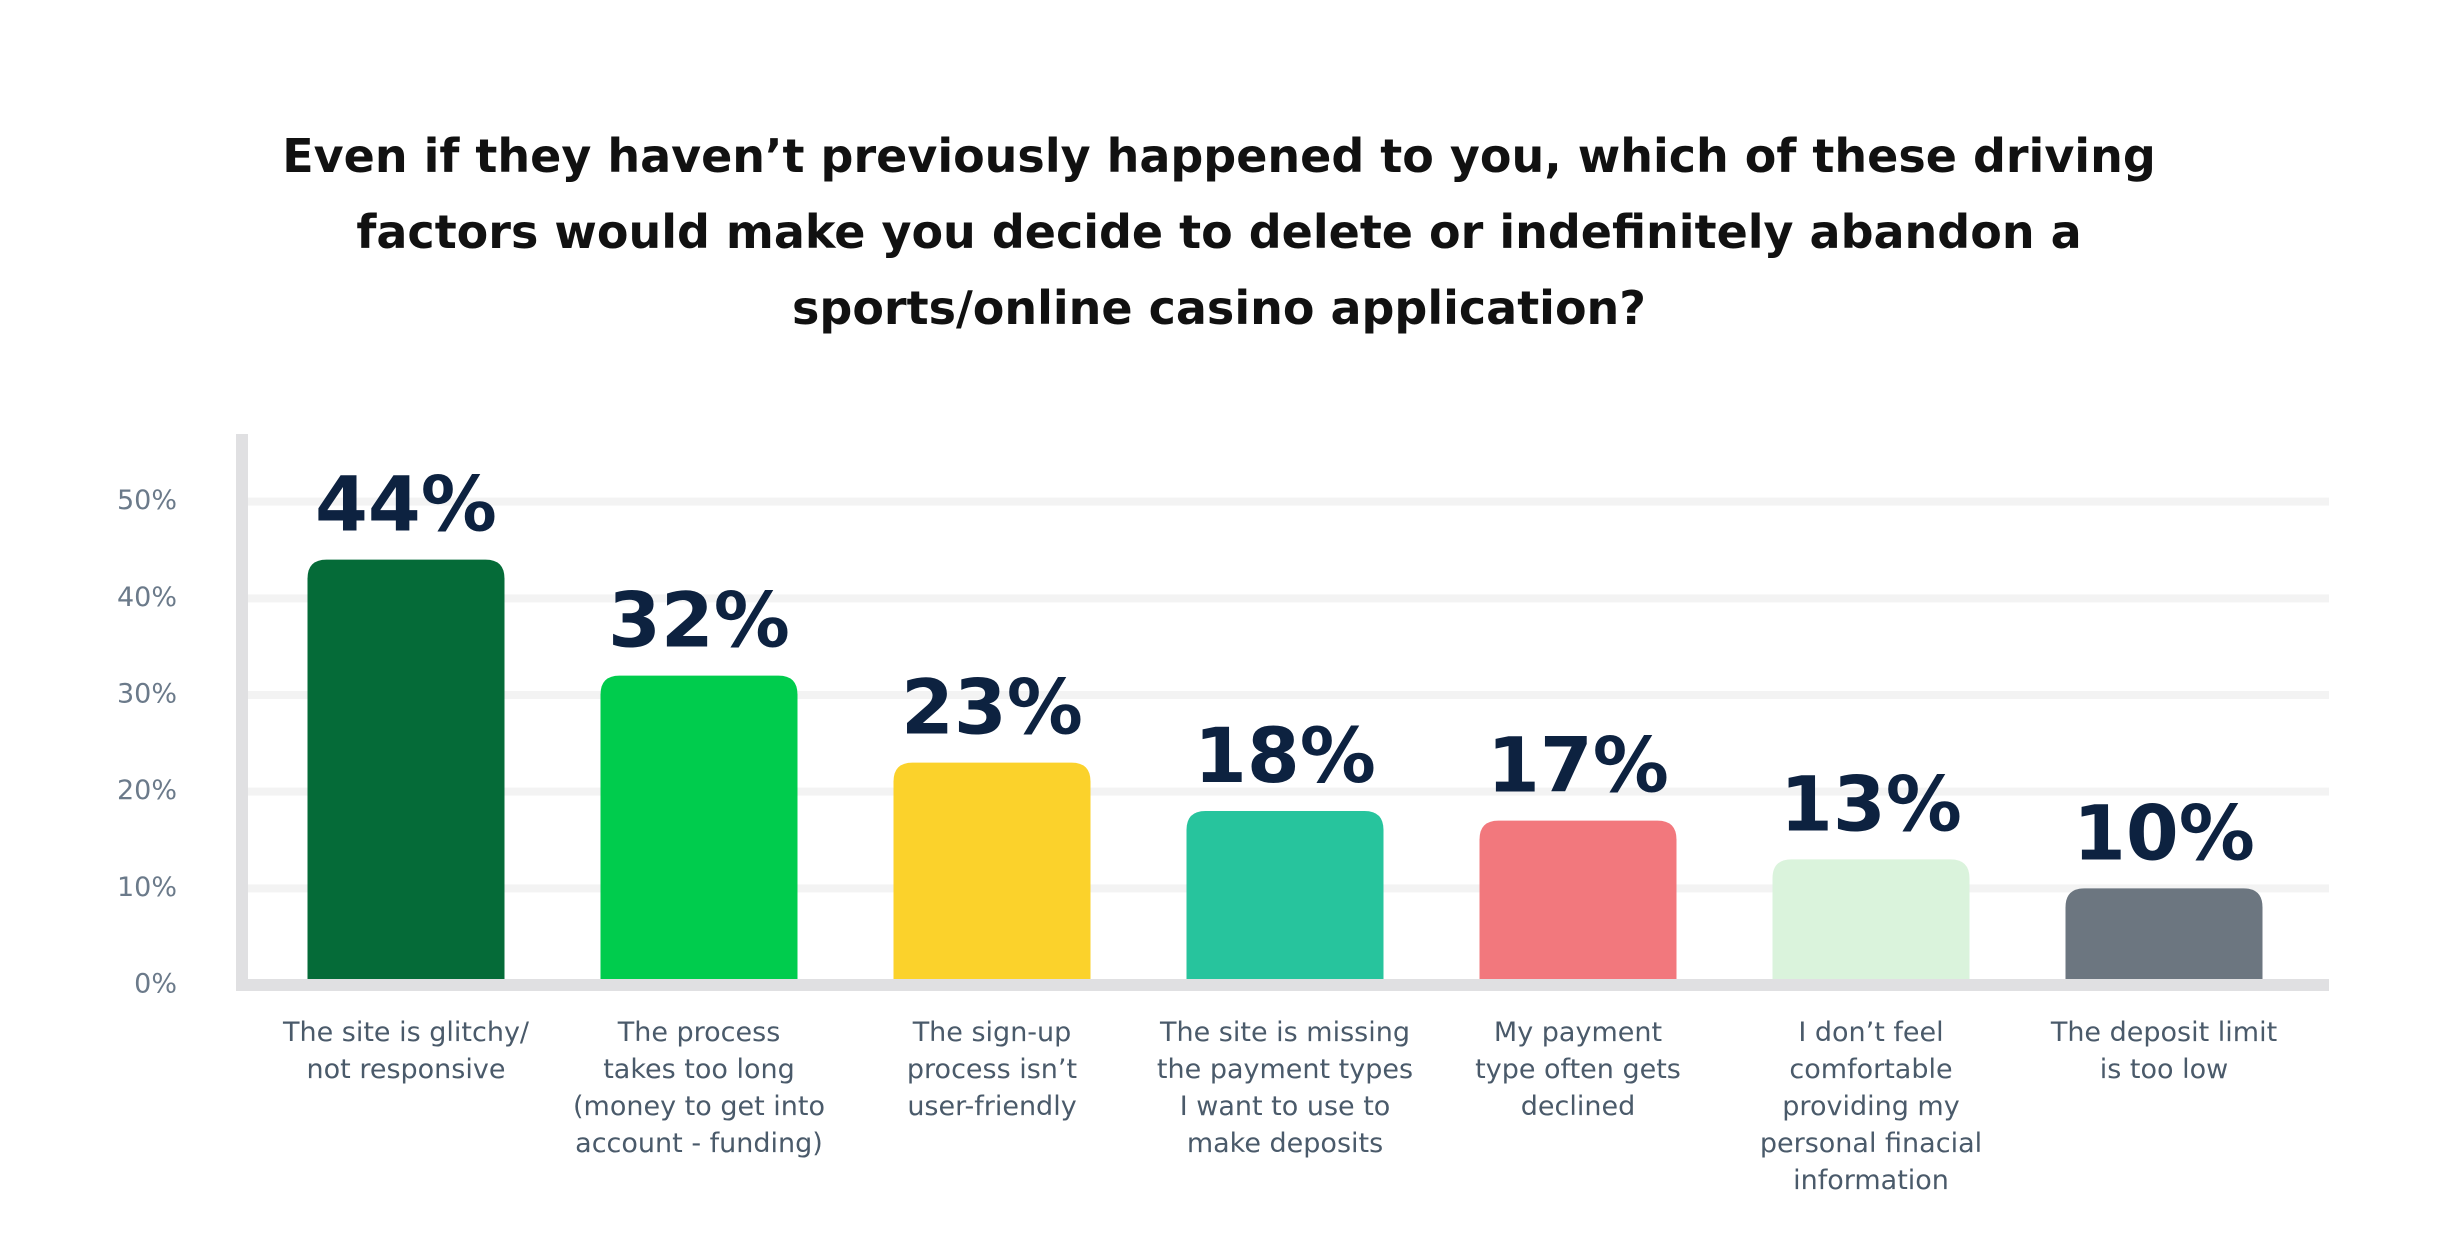 This screenshot has height=1251, width=2438. What do you see at coordinates (992, 707) in the screenshot?
I see `value-label: 23%` at bounding box center [992, 707].